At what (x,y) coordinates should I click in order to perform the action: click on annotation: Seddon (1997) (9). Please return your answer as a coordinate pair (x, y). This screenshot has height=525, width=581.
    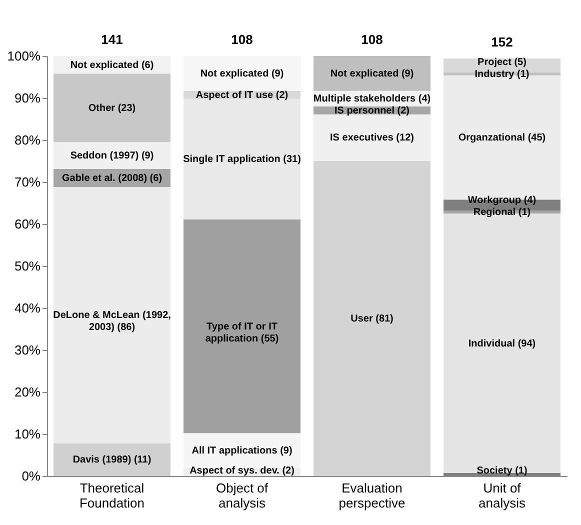
    Looking at the image, I should click on (112, 156).